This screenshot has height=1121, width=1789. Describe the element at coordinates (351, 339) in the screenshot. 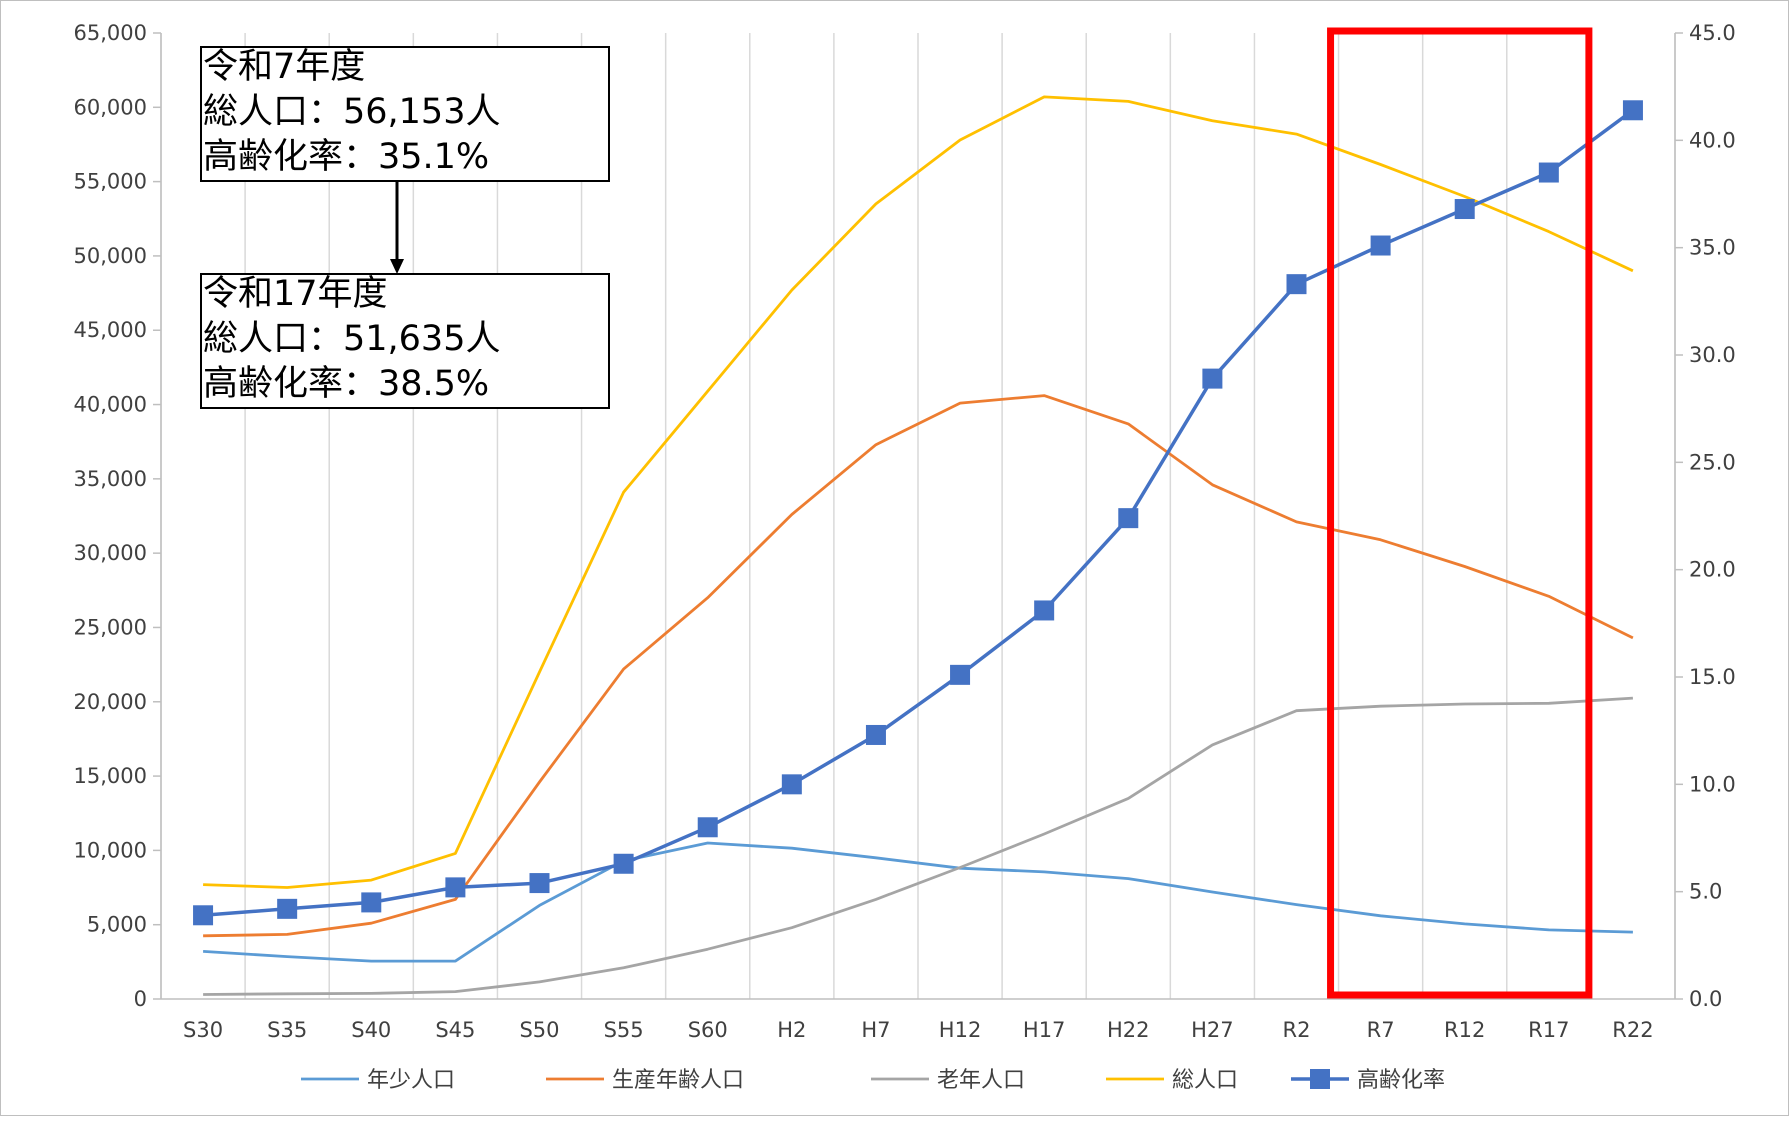

I see `annotation-r17-population: 総人口：51,635人` at that location.